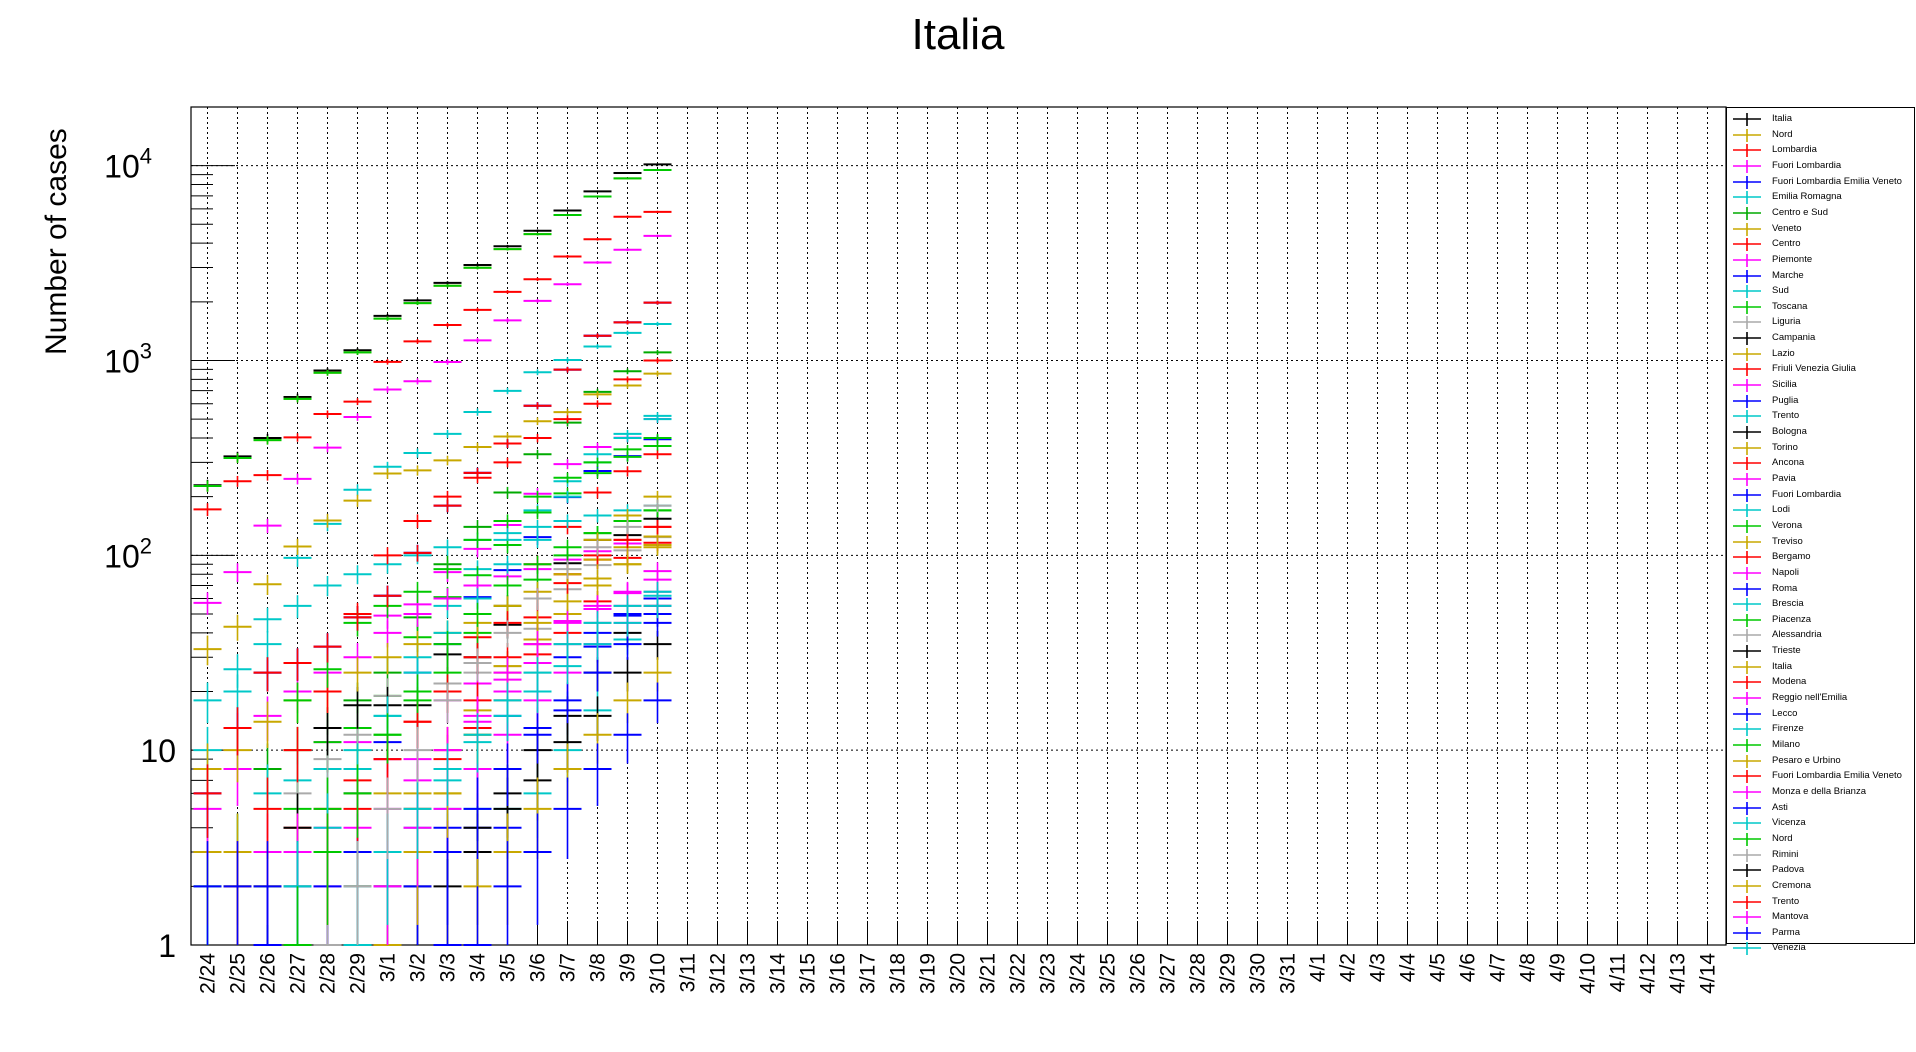 This screenshot has height=1052, width=1916. Describe the element at coordinates (1787, 525) in the screenshot. I see `legend-label: Verona` at that location.